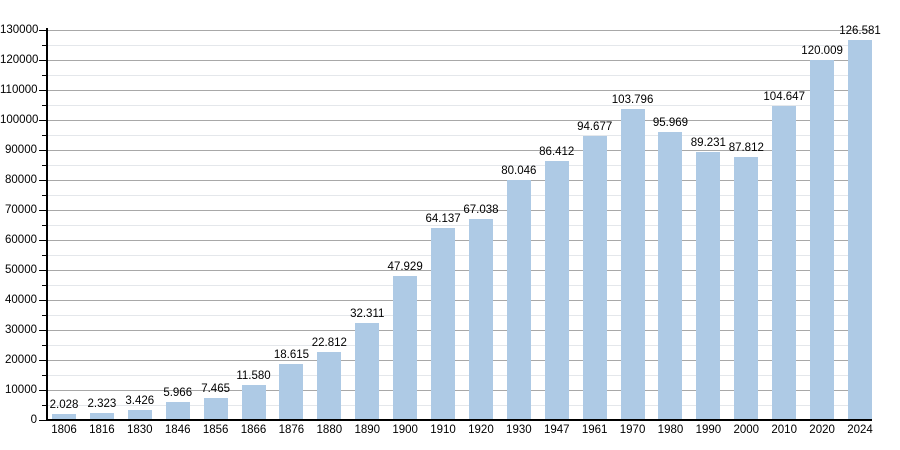 This screenshot has height=450, width=900. Describe the element at coordinates (670, 123) in the screenshot. I see `bar-value-label: 95.969` at that location.